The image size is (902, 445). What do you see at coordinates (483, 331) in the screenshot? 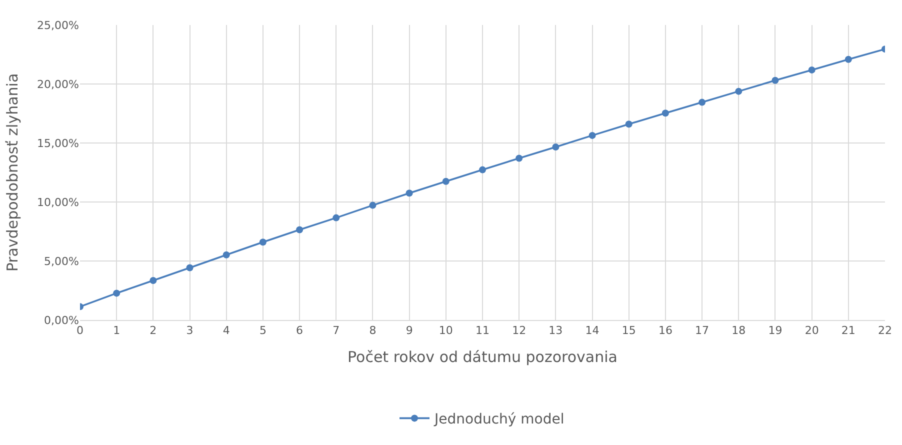
I see `x-tick-label: 11` at bounding box center [483, 331].